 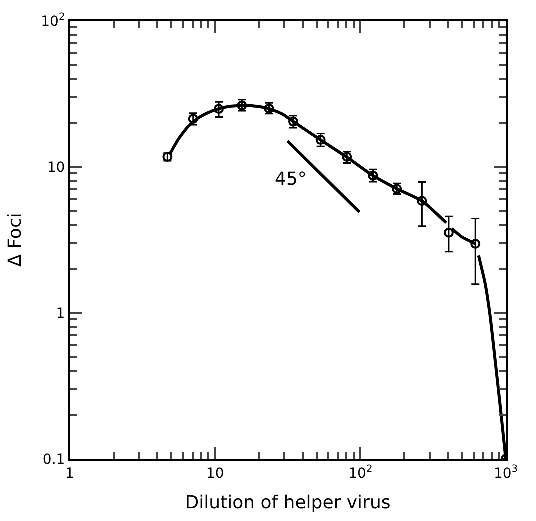 What do you see at coordinates (61, 314) in the screenshot?
I see `y-tick-label: 1` at bounding box center [61, 314].